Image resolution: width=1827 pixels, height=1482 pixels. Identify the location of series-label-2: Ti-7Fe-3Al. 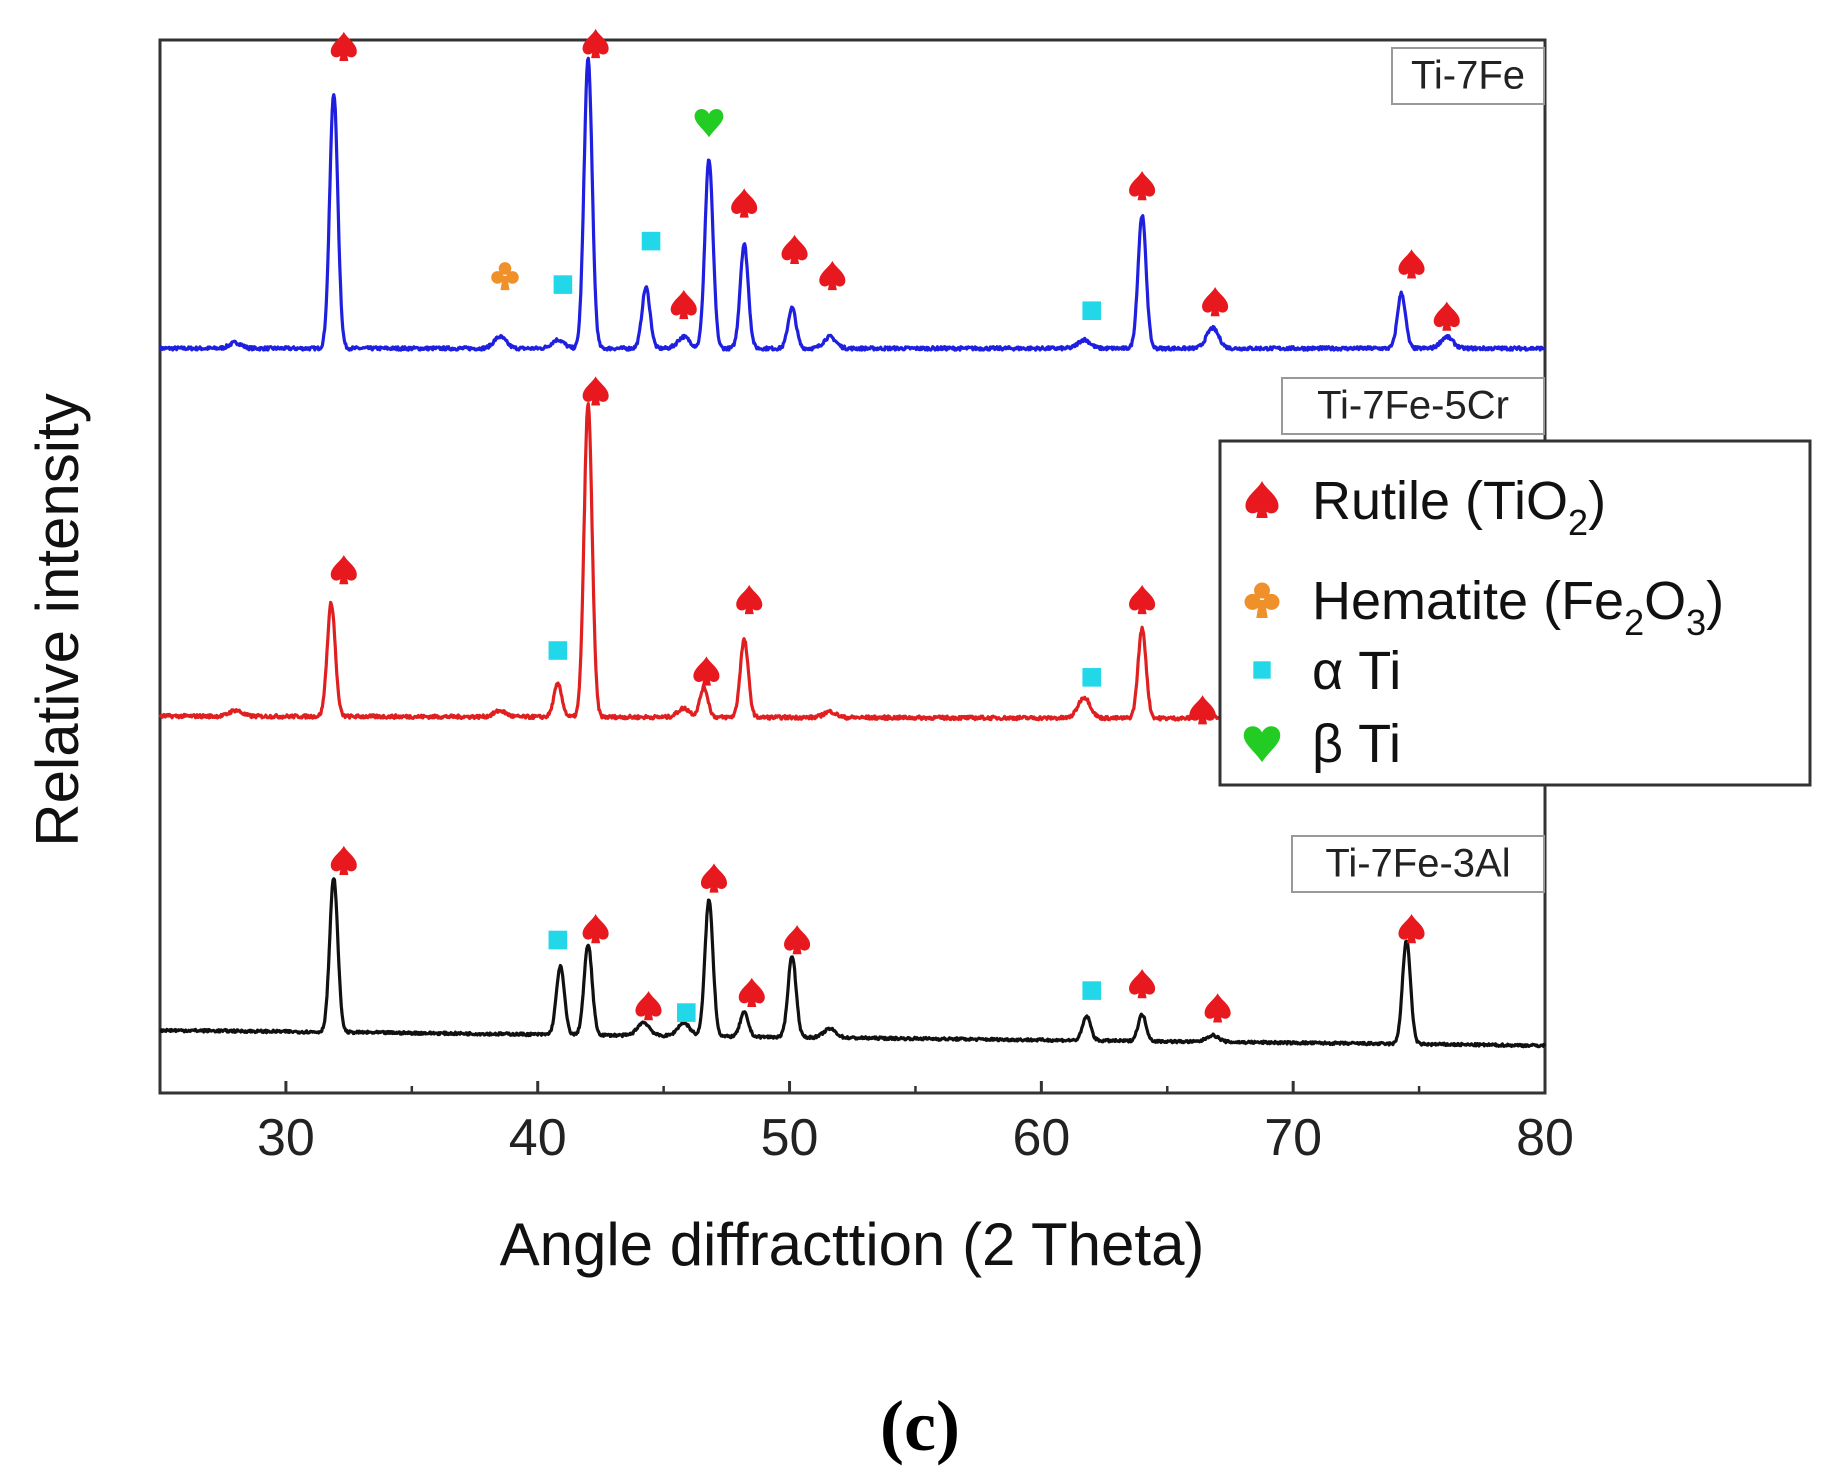
(1417, 863).